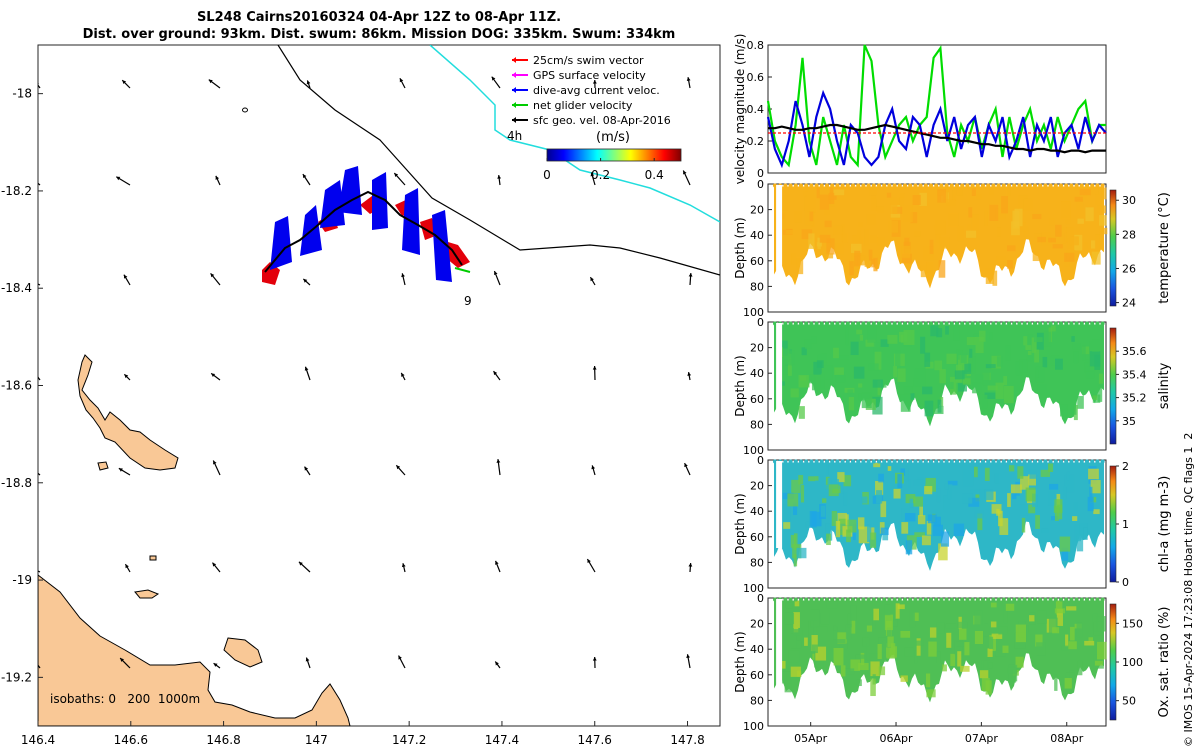 This screenshot has width=1200, height=750. What do you see at coordinates (502, 740) in the screenshot?
I see `map-lon-tick-label: 147.4` at bounding box center [502, 740].